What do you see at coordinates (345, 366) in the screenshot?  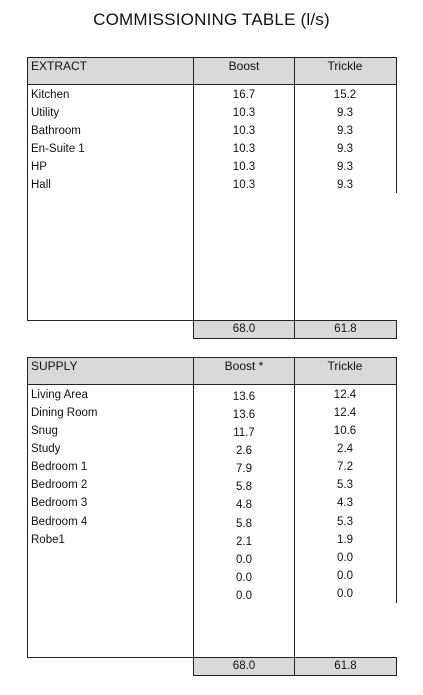 I see `supply-header-trickle: Trickle` at bounding box center [345, 366].